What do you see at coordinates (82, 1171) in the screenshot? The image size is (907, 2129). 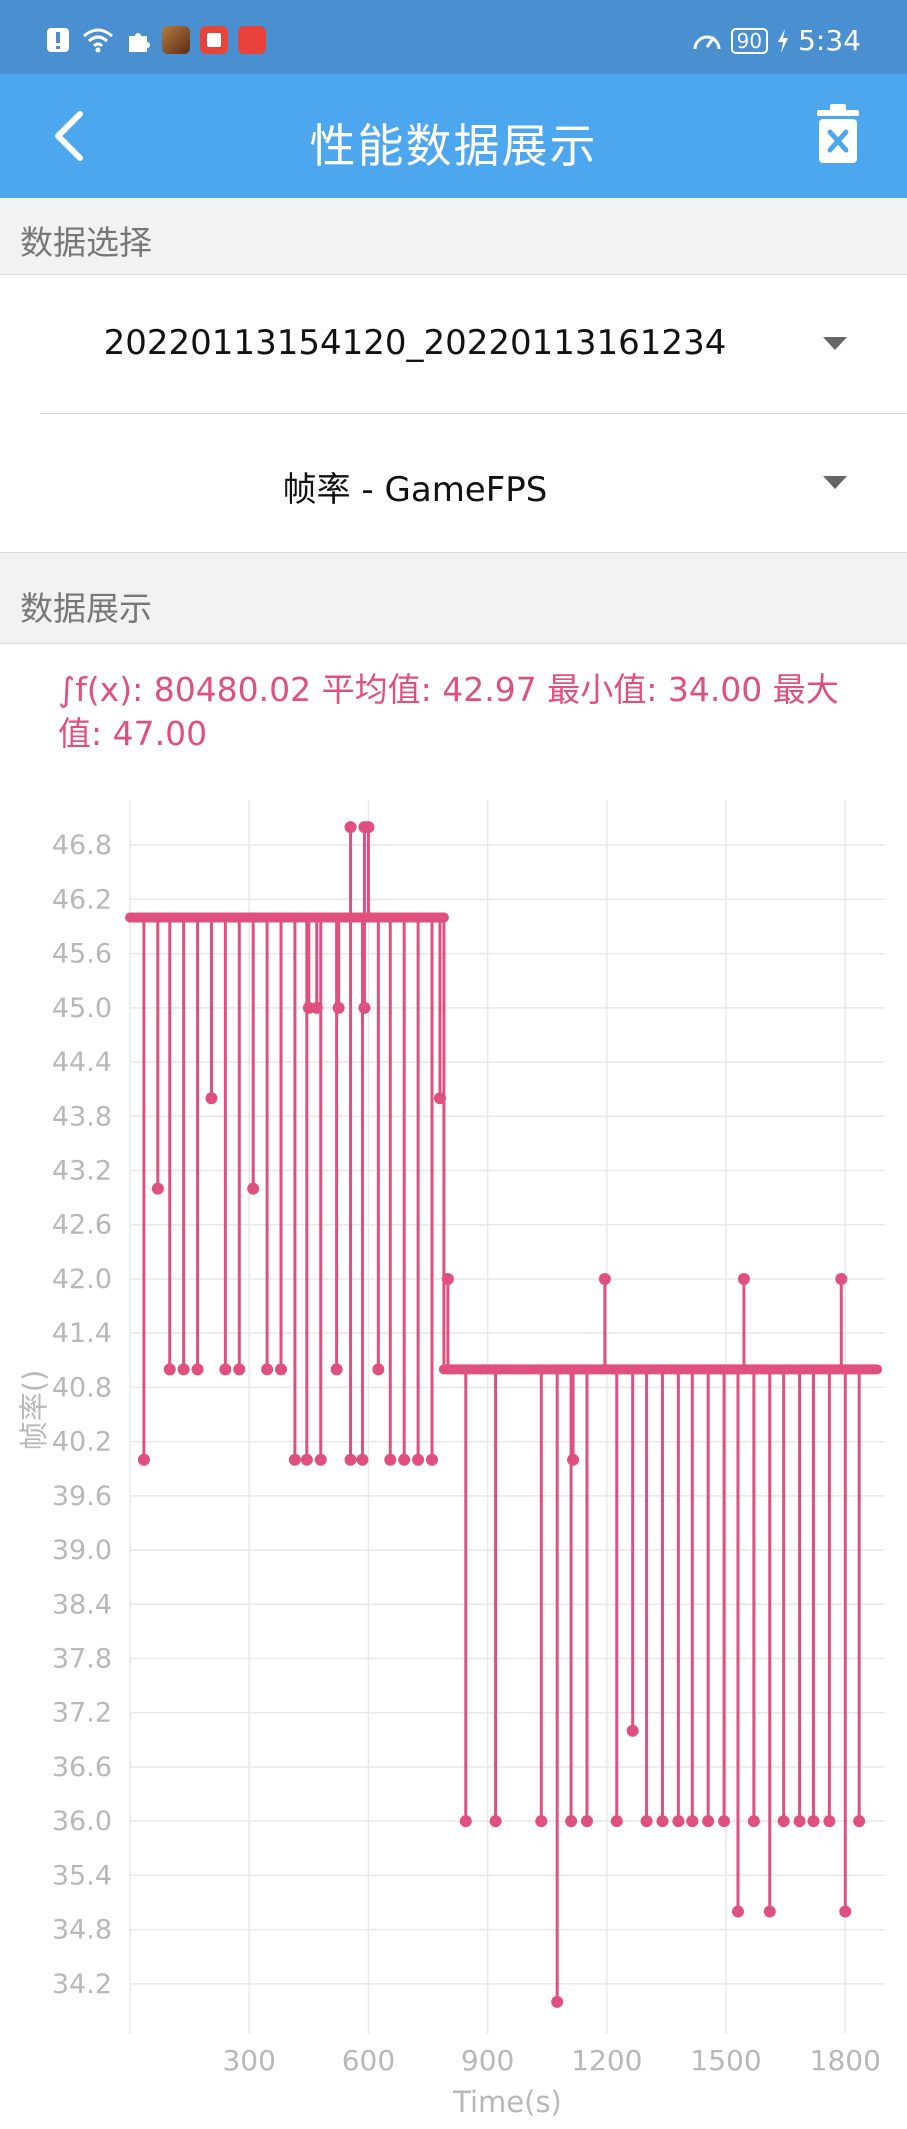 I see `y-tick-label: 43.2` at bounding box center [82, 1171].